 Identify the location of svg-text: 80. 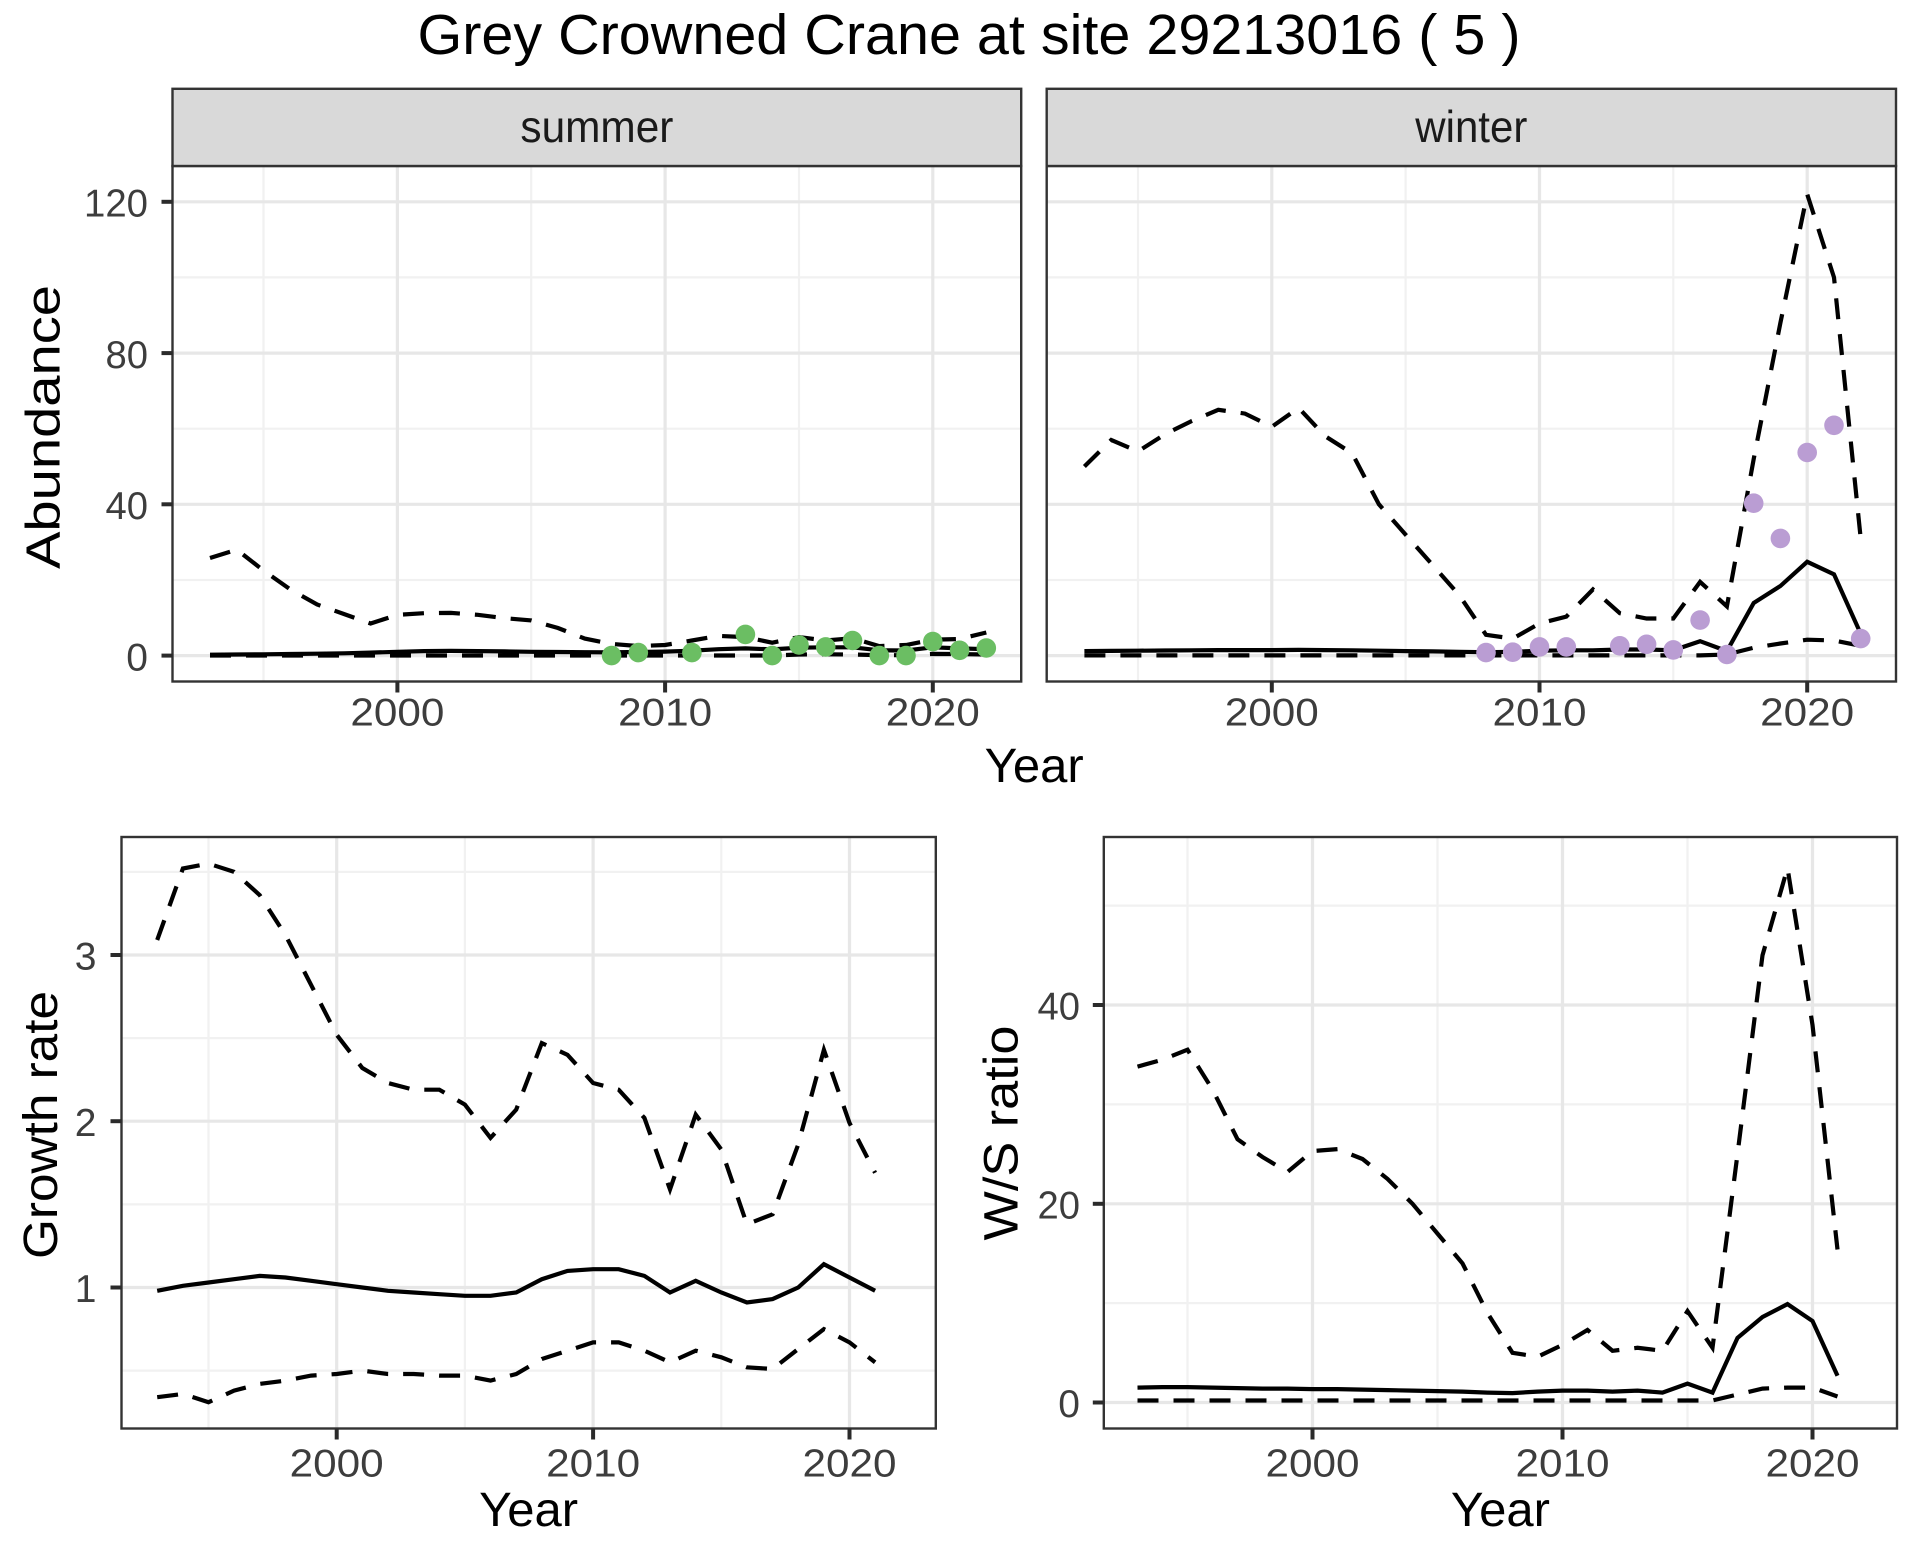
(127, 355).